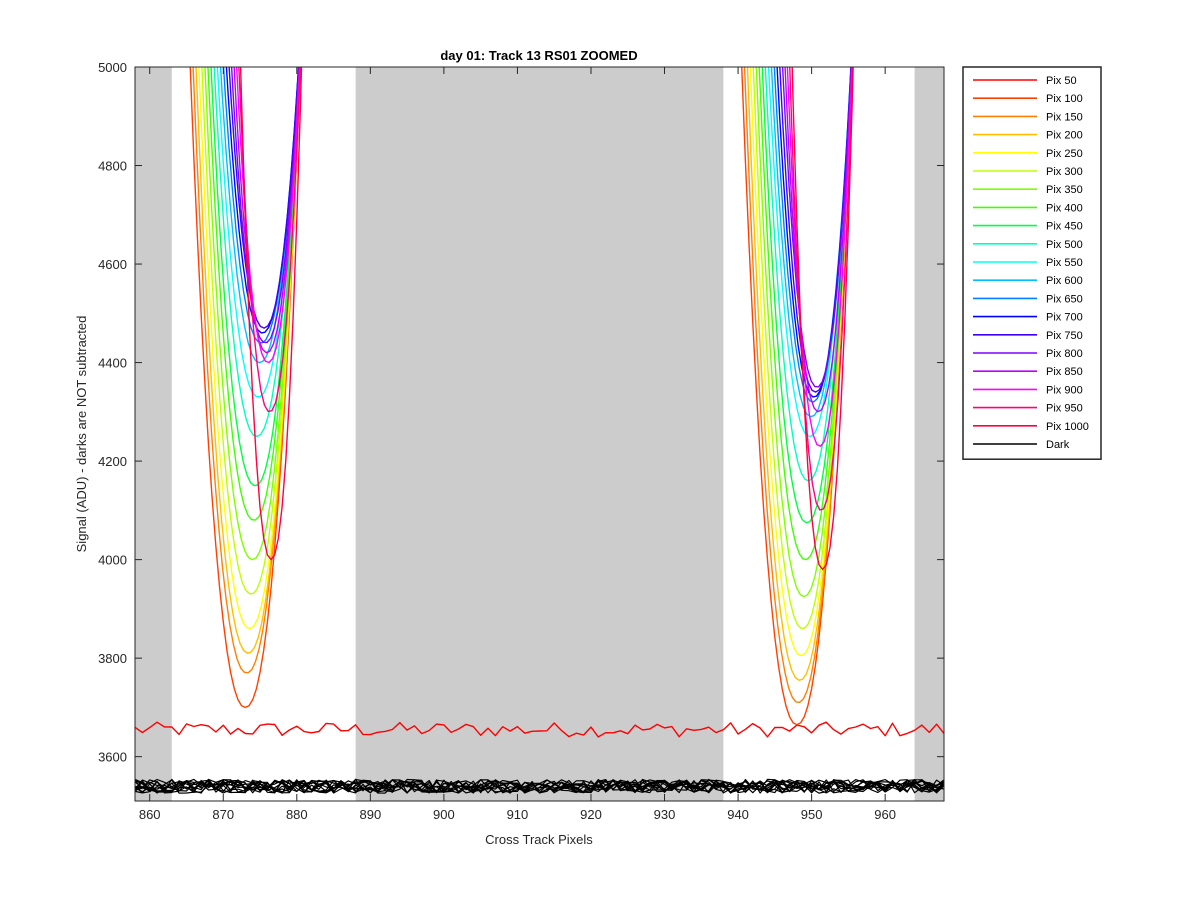  What do you see at coordinates (1064, 245) in the screenshot?
I see `legend-label-pix-500: Pix 500` at bounding box center [1064, 245].